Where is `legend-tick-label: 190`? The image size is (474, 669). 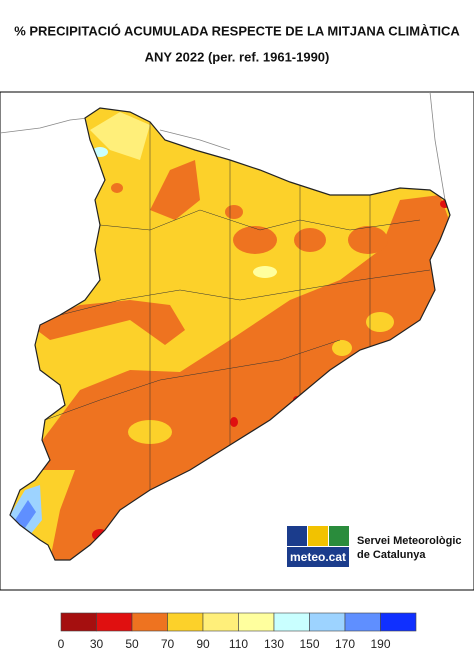
legend-tick-label: 190 is located at coordinates (380, 644).